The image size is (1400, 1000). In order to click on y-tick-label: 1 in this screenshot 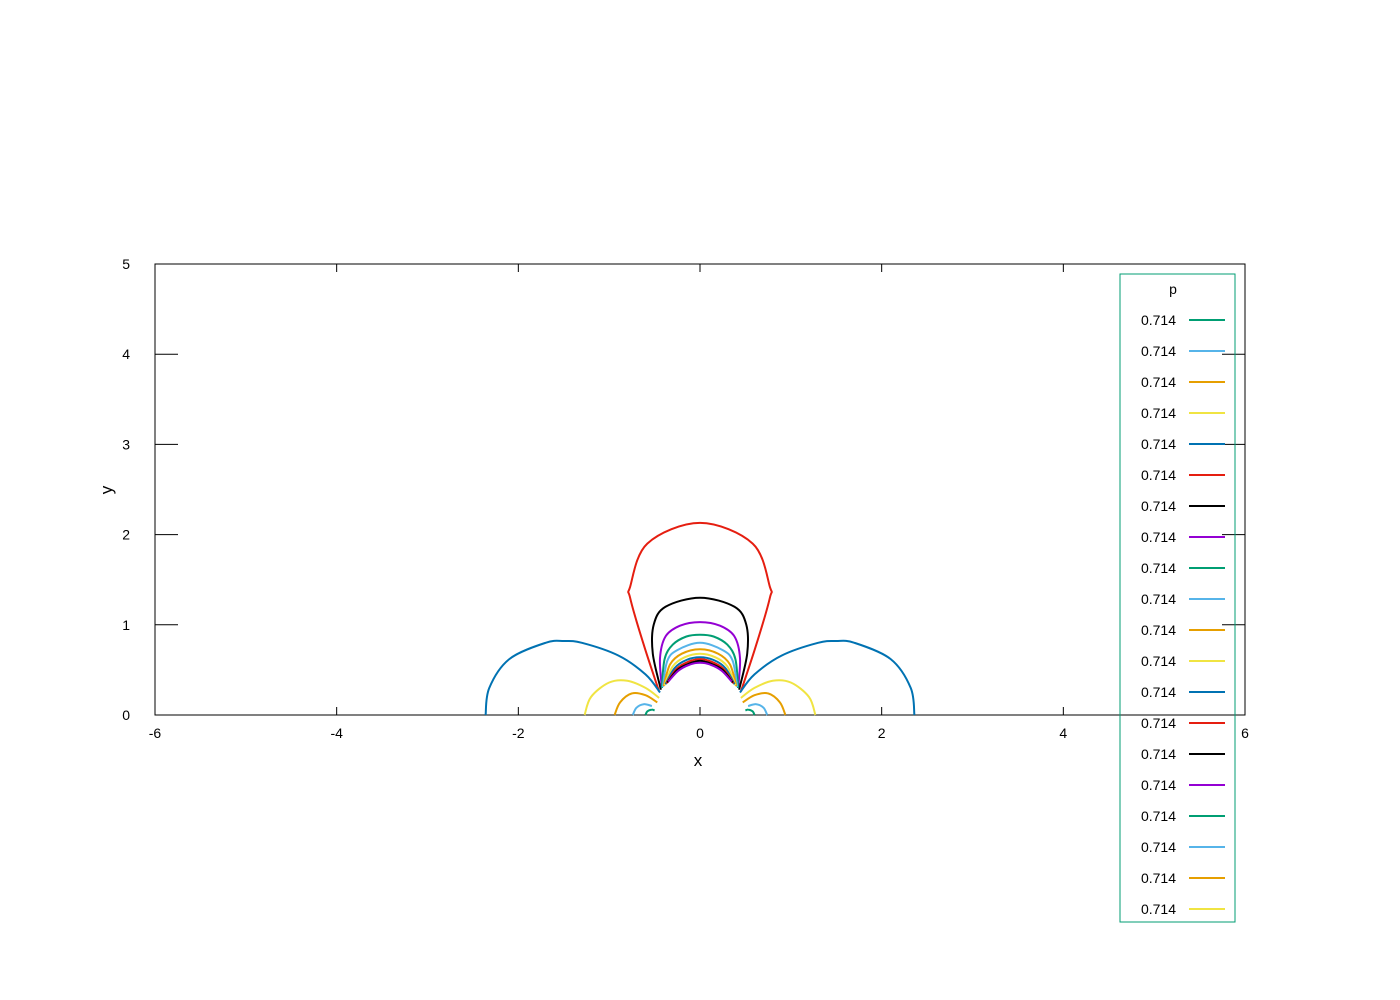, I will do `click(126, 625)`.